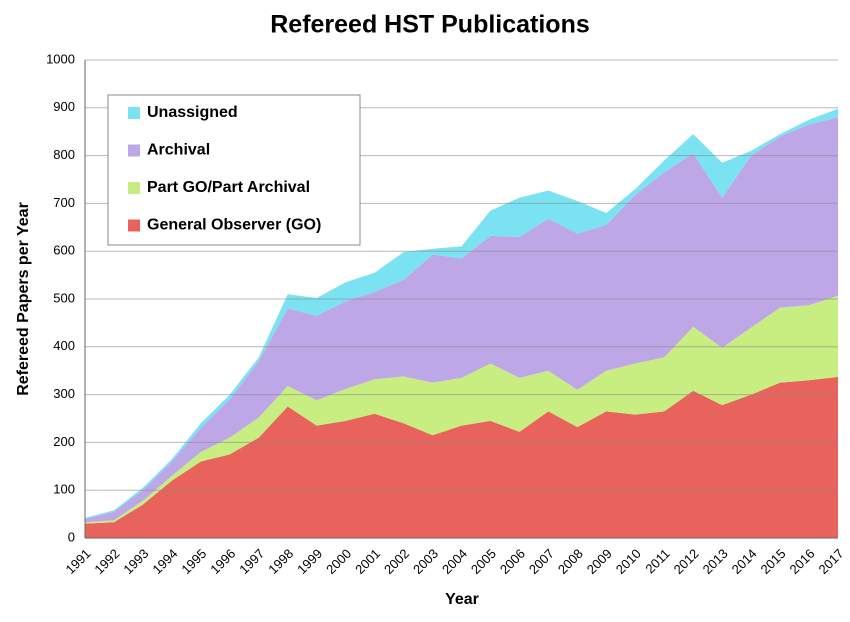  Describe the element at coordinates (570, 561) in the screenshot. I see `x-tick-label: 2008` at that location.